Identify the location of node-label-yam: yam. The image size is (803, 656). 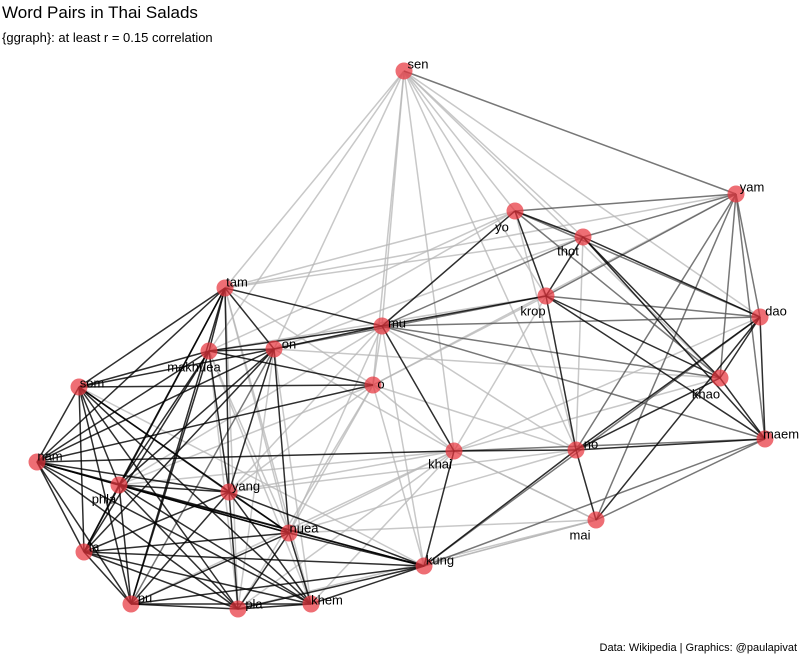
(752, 186).